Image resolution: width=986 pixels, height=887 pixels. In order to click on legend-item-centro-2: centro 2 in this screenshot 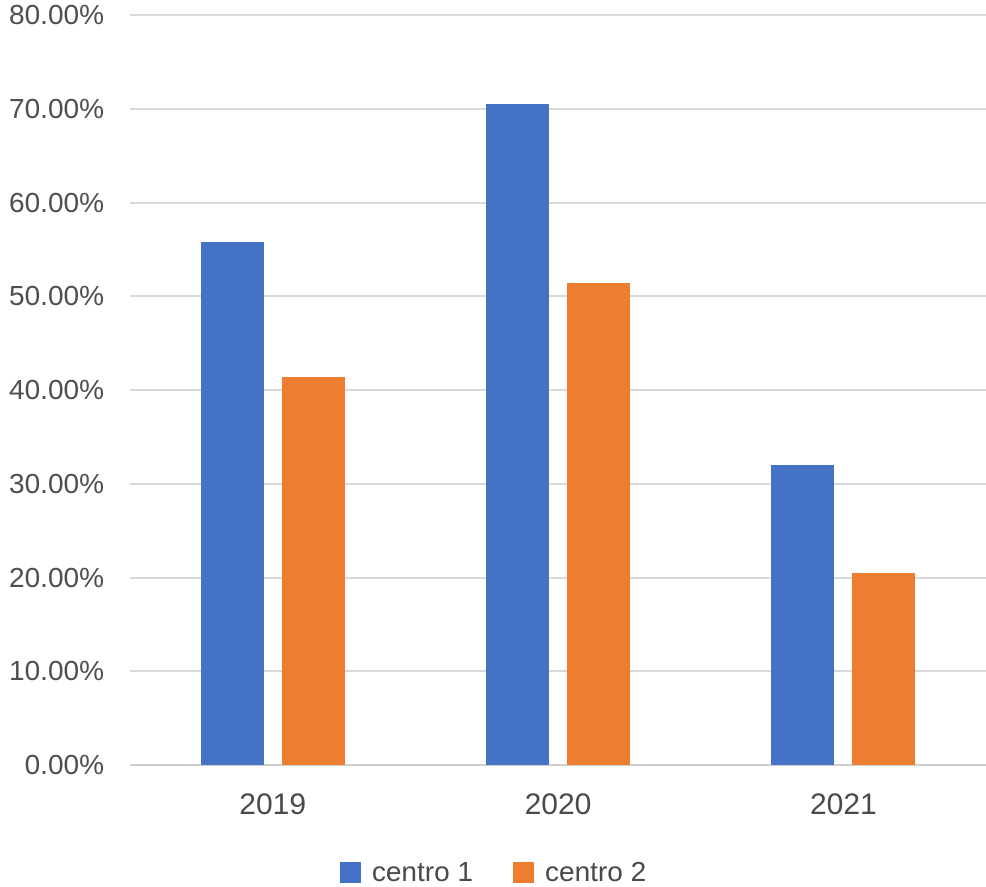, I will do `click(579, 871)`.